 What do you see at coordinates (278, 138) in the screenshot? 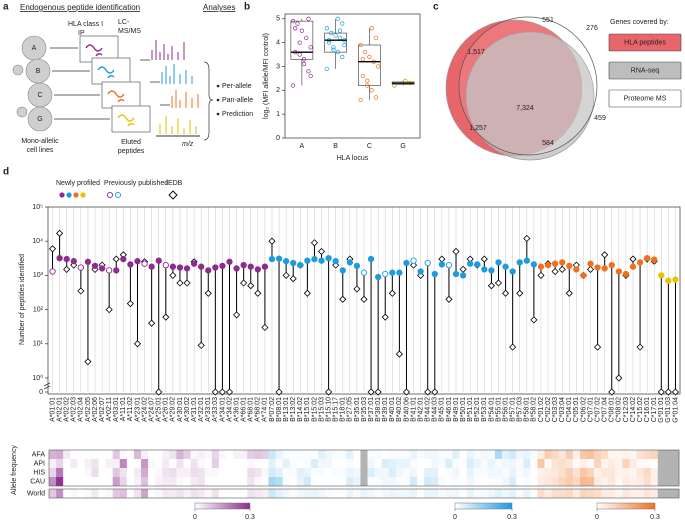
I see `y-tick-label: 0` at bounding box center [278, 138].